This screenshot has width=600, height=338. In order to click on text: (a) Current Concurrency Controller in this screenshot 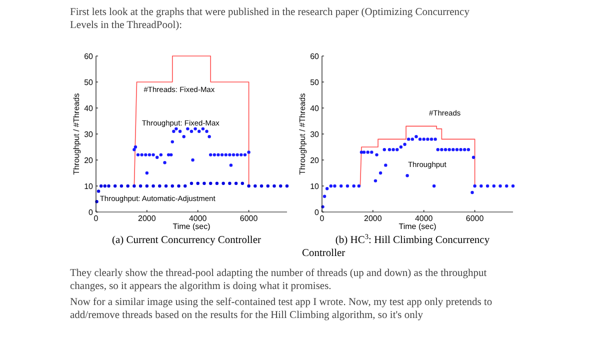, I will do `click(187, 240)`.